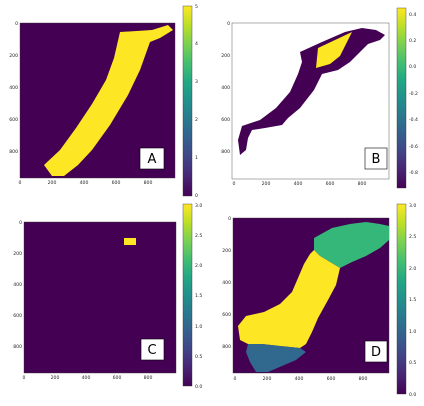 The width and height of the screenshot is (424, 406). I want to click on region-d-yellow, so click(289, 299).